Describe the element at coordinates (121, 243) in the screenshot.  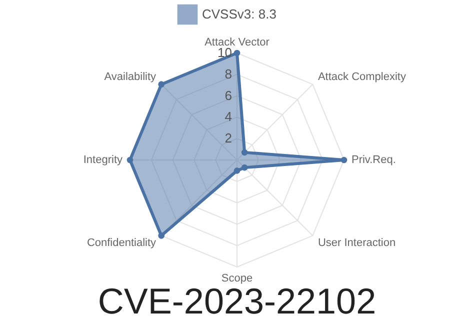
I see `spoke-label: Confidentiality` at that location.